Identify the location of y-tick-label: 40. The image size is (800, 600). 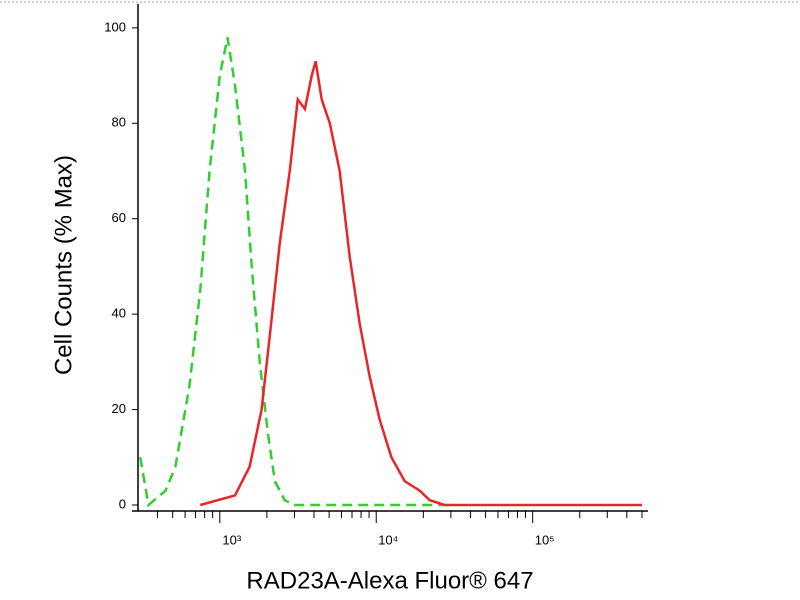
(119, 313).